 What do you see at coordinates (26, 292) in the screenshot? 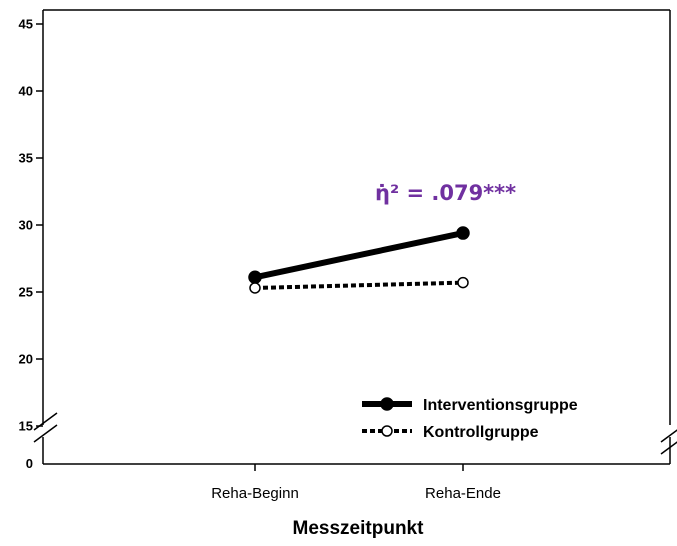
I see `y-tick-label: 25` at bounding box center [26, 292].